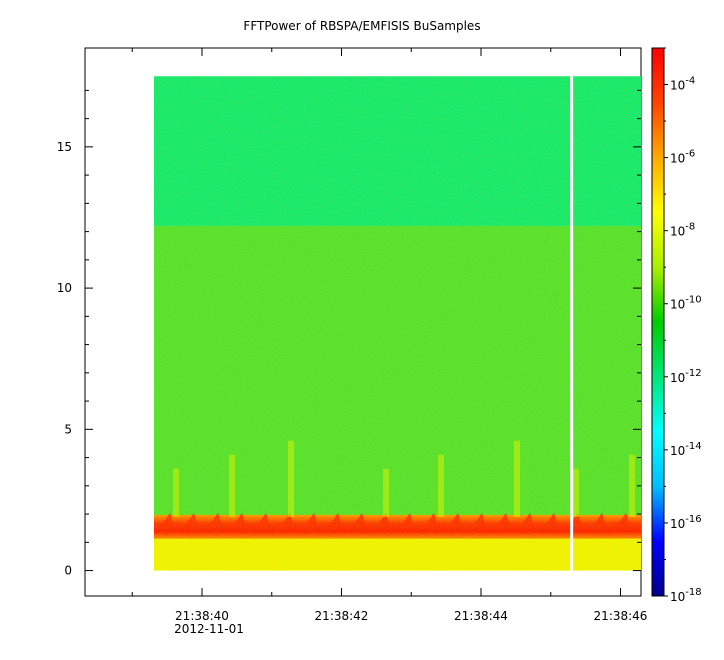 This screenshot has height=660, width=724. Describe the element at coordinates (682, 157) in the screenshot. I see `colorbar-tick-label: 10⁻⁶` at that location.